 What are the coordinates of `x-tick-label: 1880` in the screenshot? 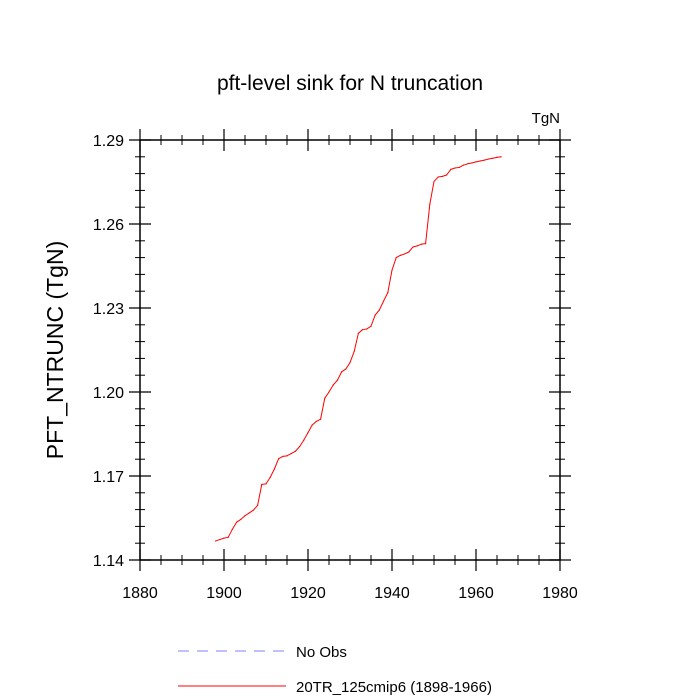 It's located at (140, 593).